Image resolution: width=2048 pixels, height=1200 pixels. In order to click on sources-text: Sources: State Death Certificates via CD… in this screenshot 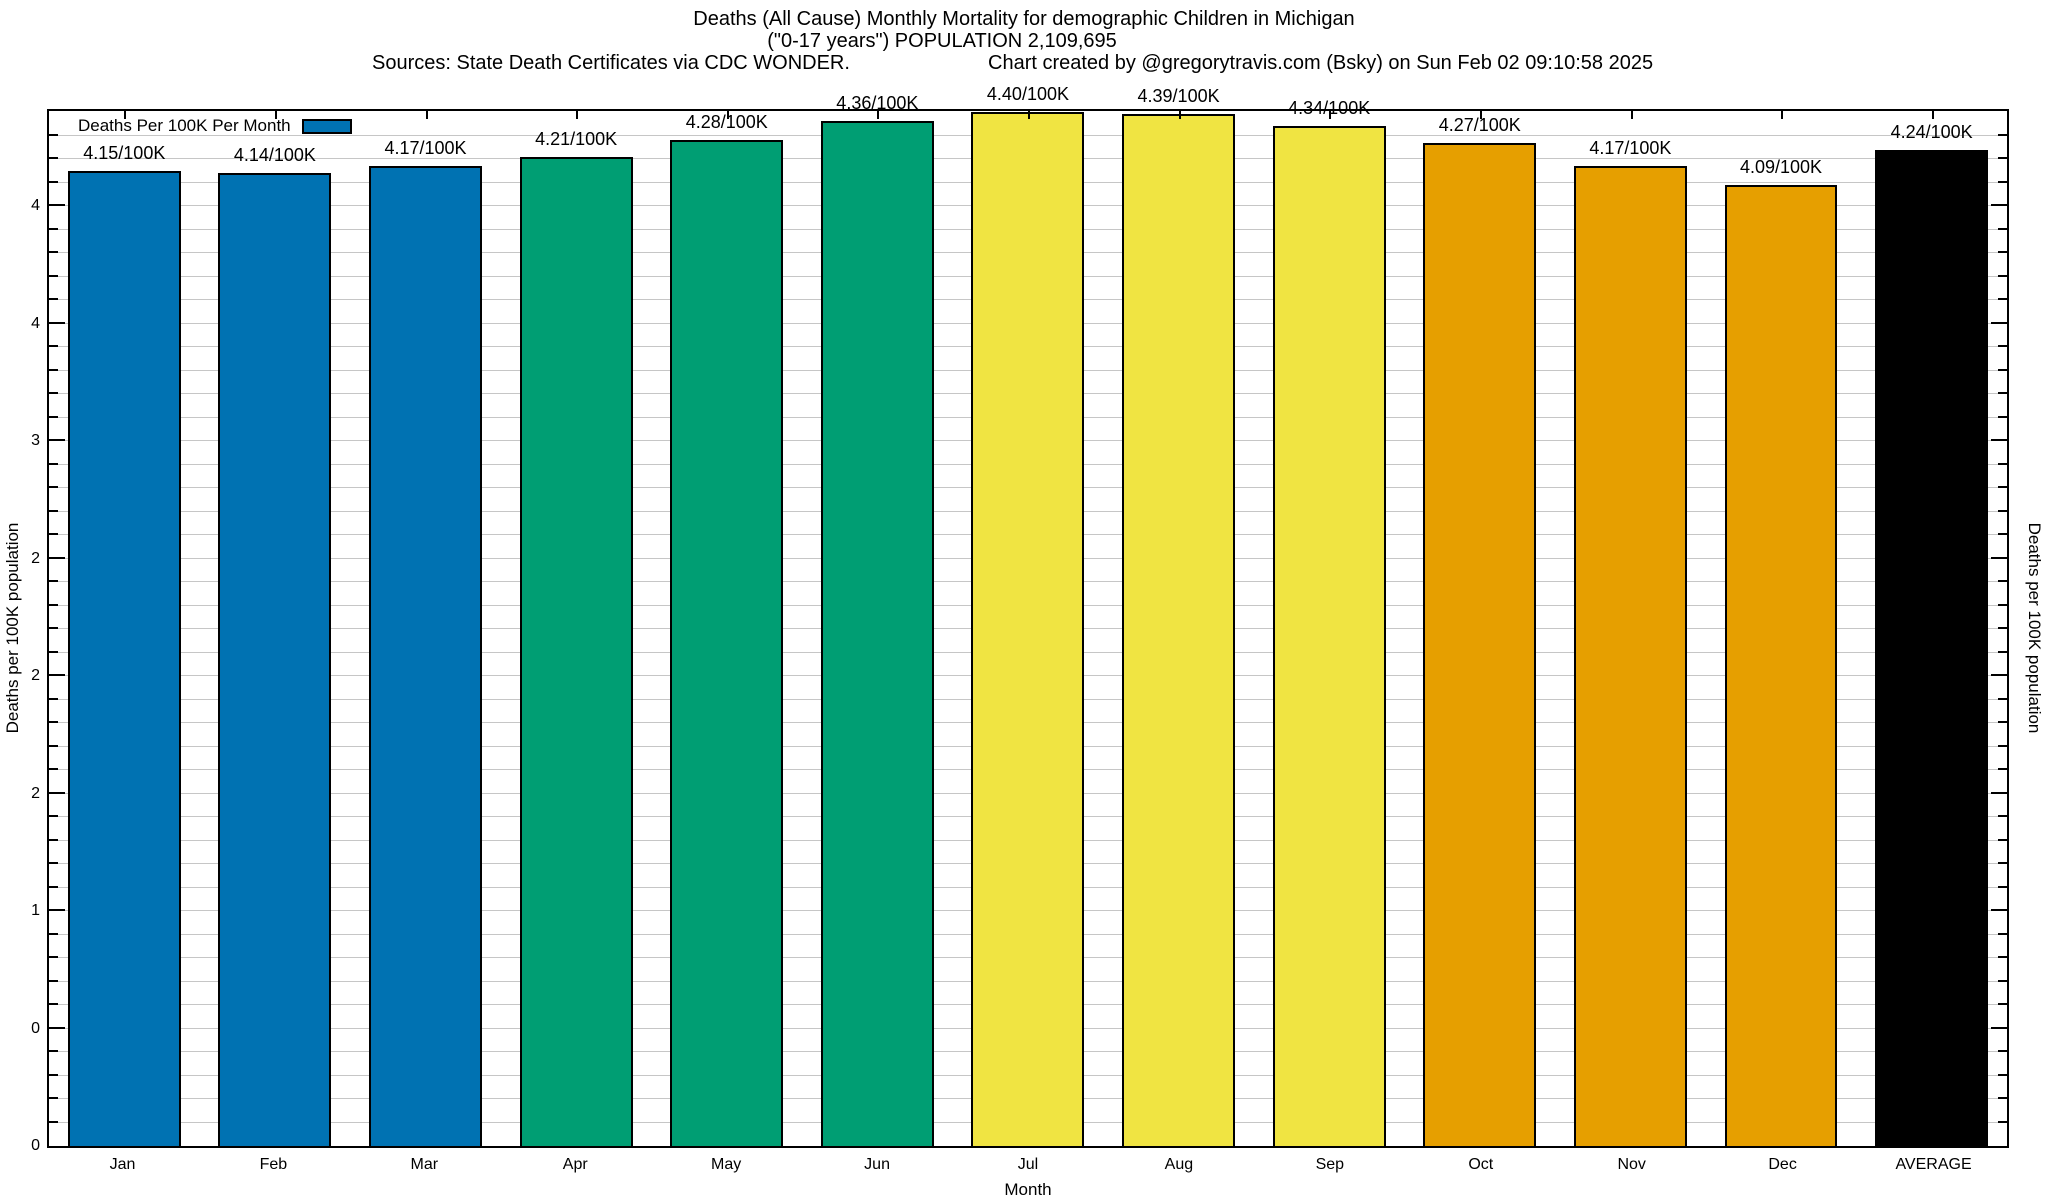, I will do `click(611, 63)`.